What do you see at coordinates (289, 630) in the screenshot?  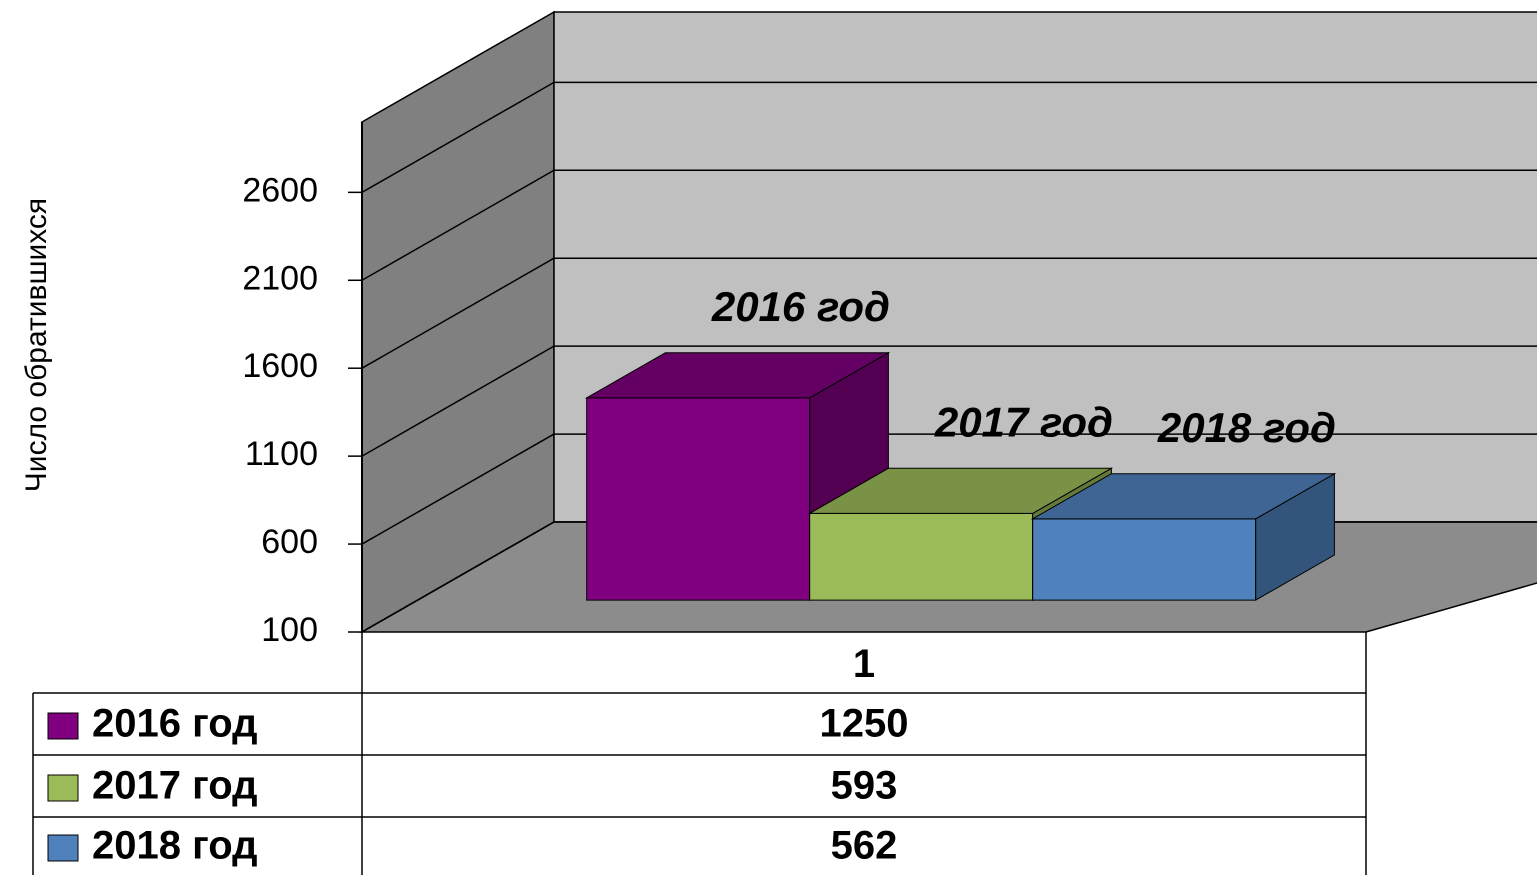 I see `y-tick-label: 100` at bounding box center [289, 630].